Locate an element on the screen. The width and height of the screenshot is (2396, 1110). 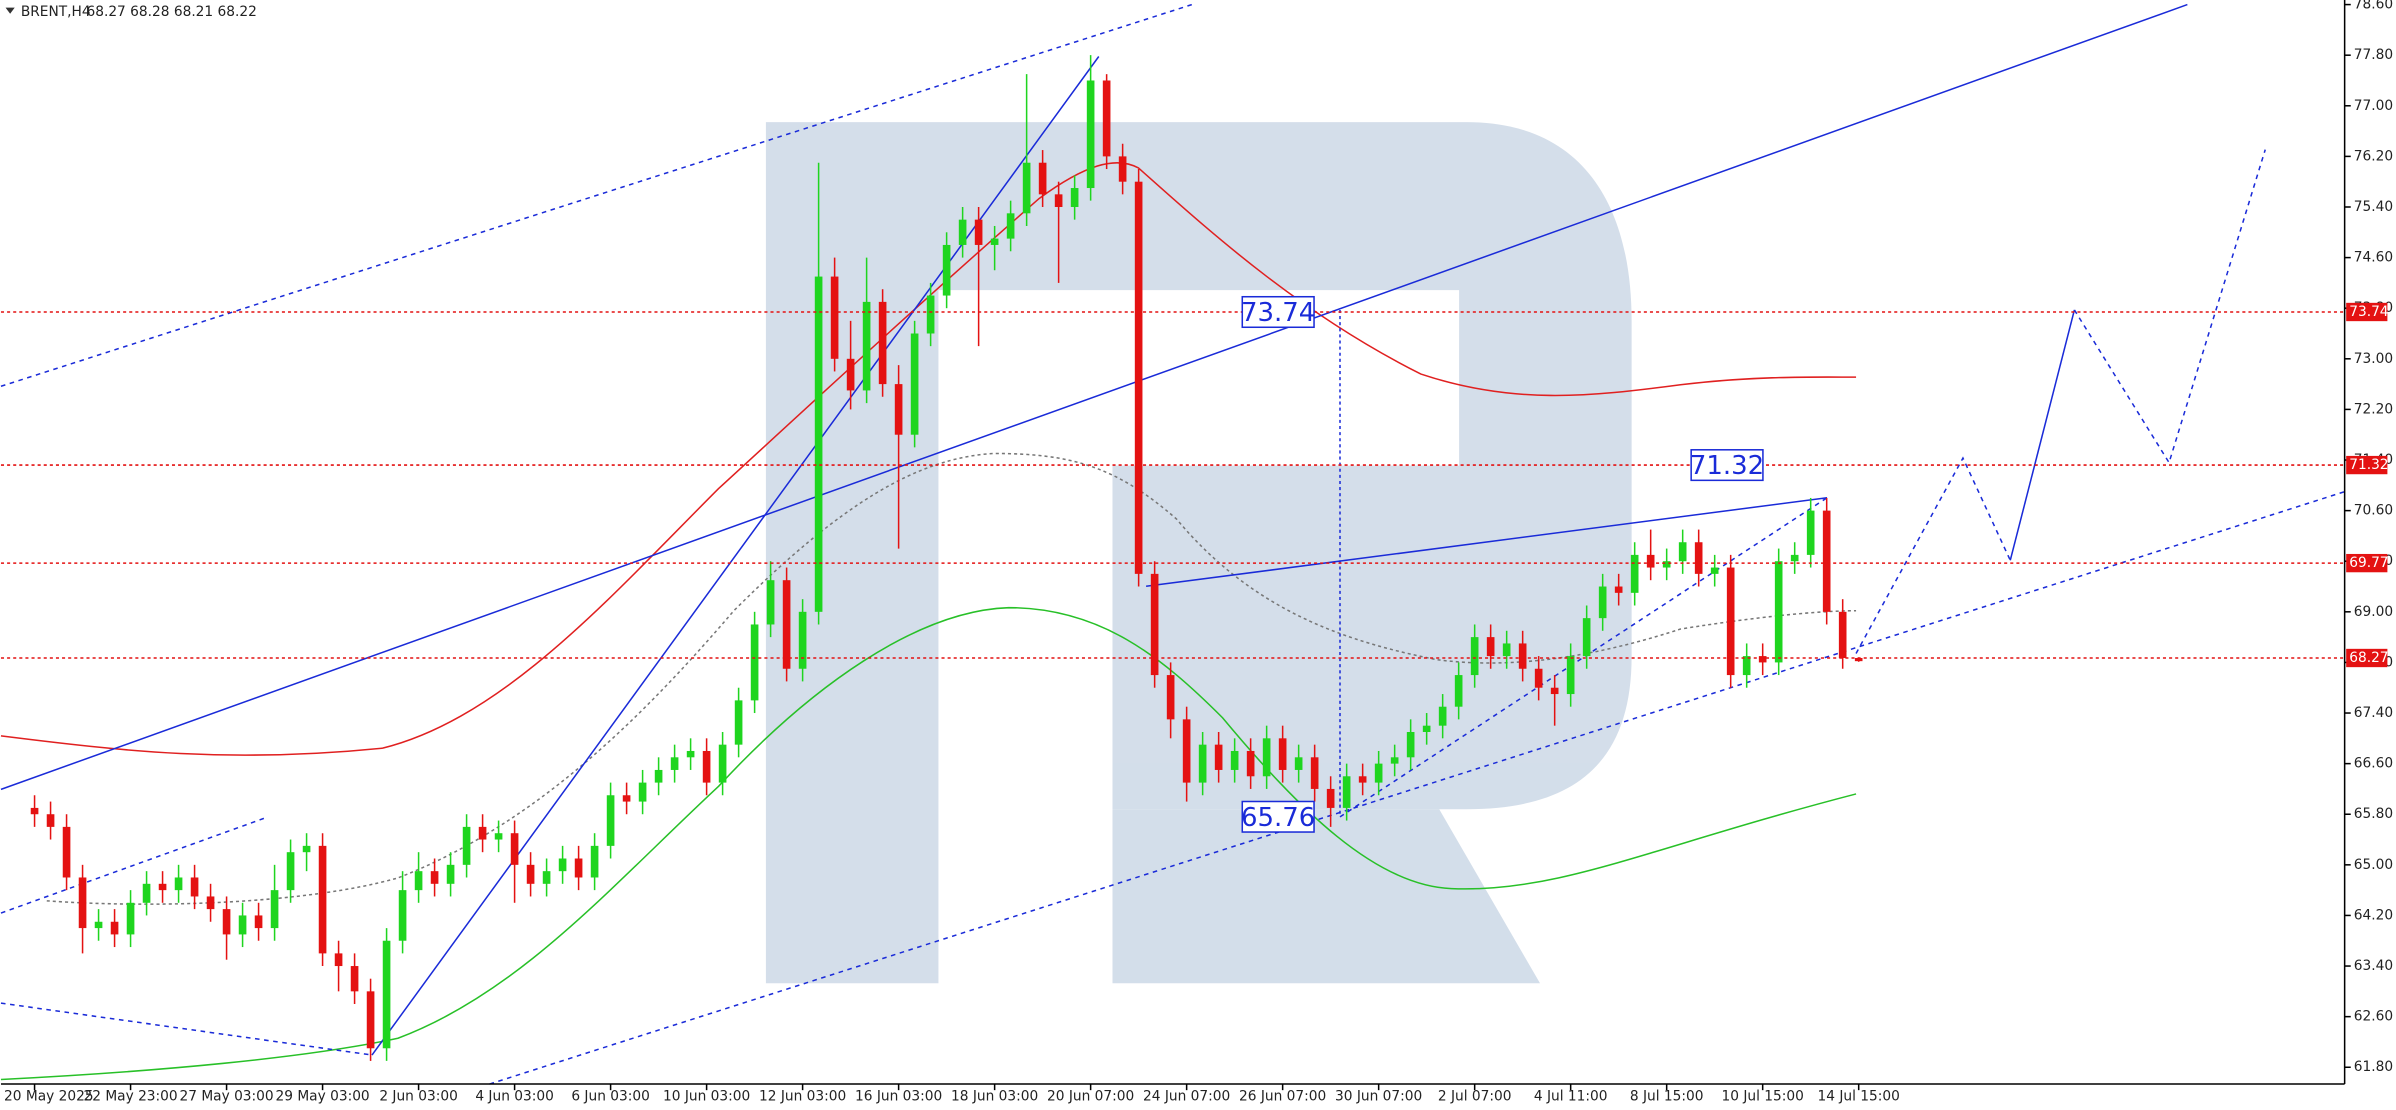
x-tick-label: 10 Jul 15:00 is located at coordinates (1763, 1096).